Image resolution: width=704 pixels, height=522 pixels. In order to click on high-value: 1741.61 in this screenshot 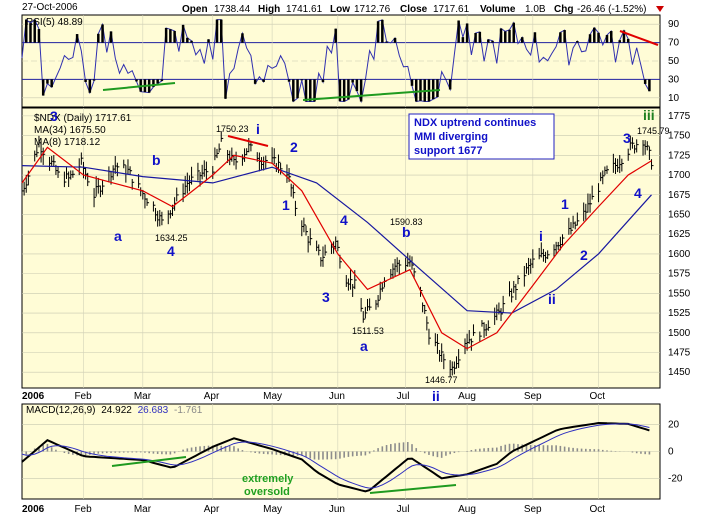, I will do `click(304, 9)`.